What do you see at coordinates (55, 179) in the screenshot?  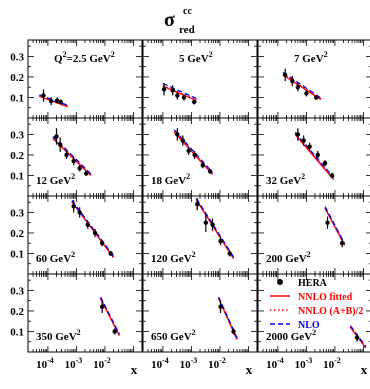 I see `q2-label: 12 GeV2` at bounding box center [55, 179].